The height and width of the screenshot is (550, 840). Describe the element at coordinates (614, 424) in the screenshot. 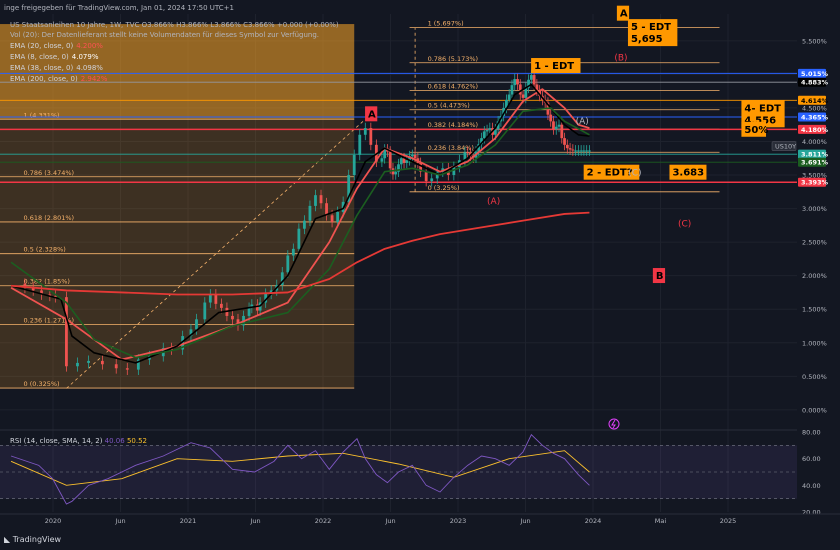

I see `lightning-icon` at that location.